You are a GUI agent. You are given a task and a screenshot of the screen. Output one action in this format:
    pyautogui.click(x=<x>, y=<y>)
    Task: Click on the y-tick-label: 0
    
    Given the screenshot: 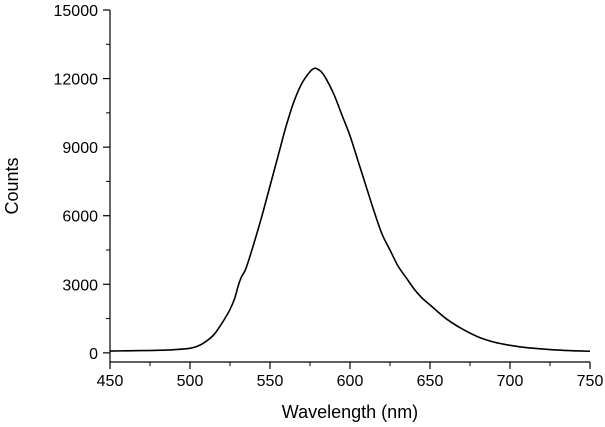 What is the action you would take?
    pyautogui.click(x=93, y=354)
    